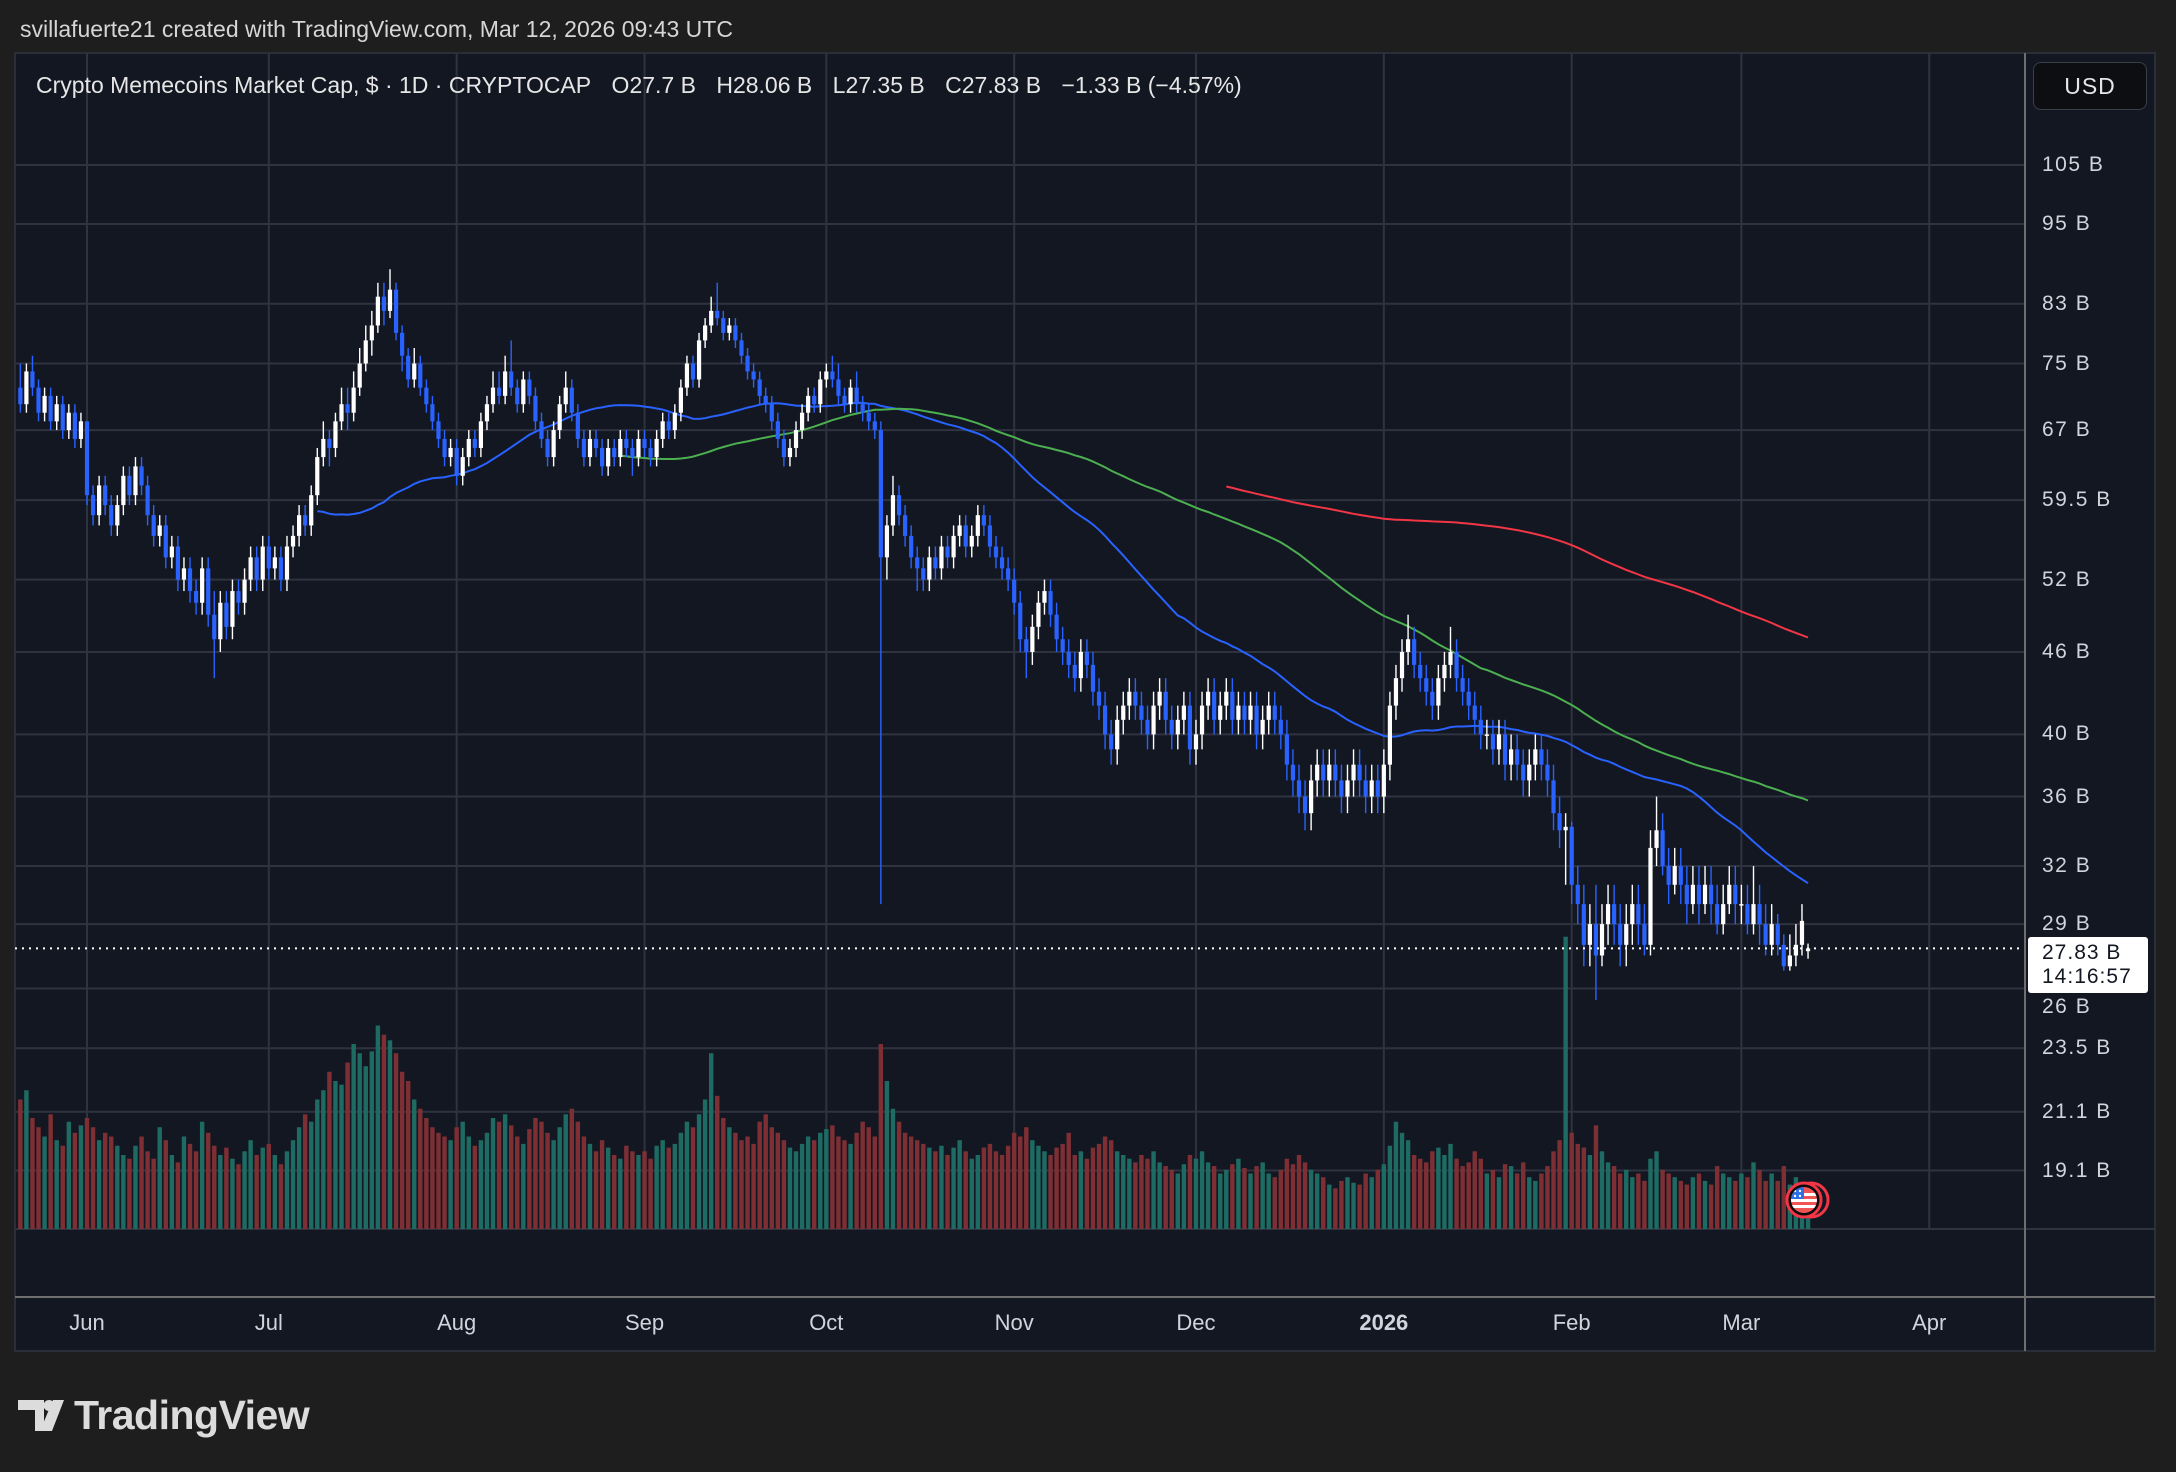 Image resolution: width=2176 pixels, height=1472 pixels. What do you see at coordinates (772, 85) in the screenshot?
I see `high-value: 28.06 B` at bounding box center [772, 85].